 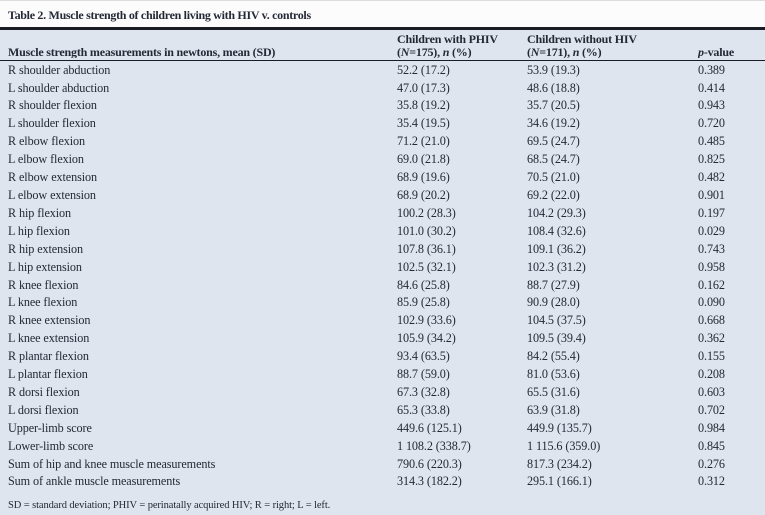 I want to click on control-value: 1 115.6 (359.0), so click(x=564, y=445).